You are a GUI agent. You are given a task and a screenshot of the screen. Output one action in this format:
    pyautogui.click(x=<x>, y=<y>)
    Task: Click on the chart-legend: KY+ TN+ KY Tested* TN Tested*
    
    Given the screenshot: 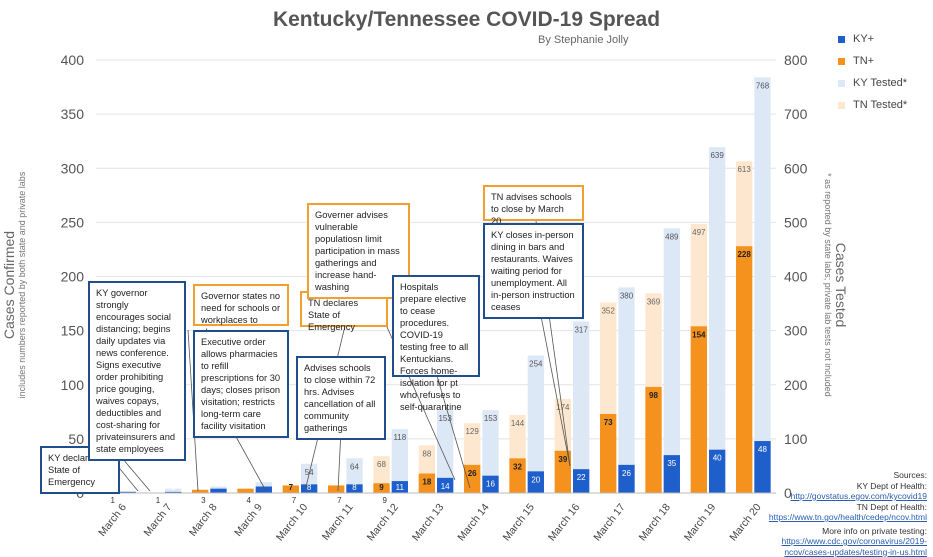 What is the action you would take?
    pyautogui.click(x=872, y=72)
    